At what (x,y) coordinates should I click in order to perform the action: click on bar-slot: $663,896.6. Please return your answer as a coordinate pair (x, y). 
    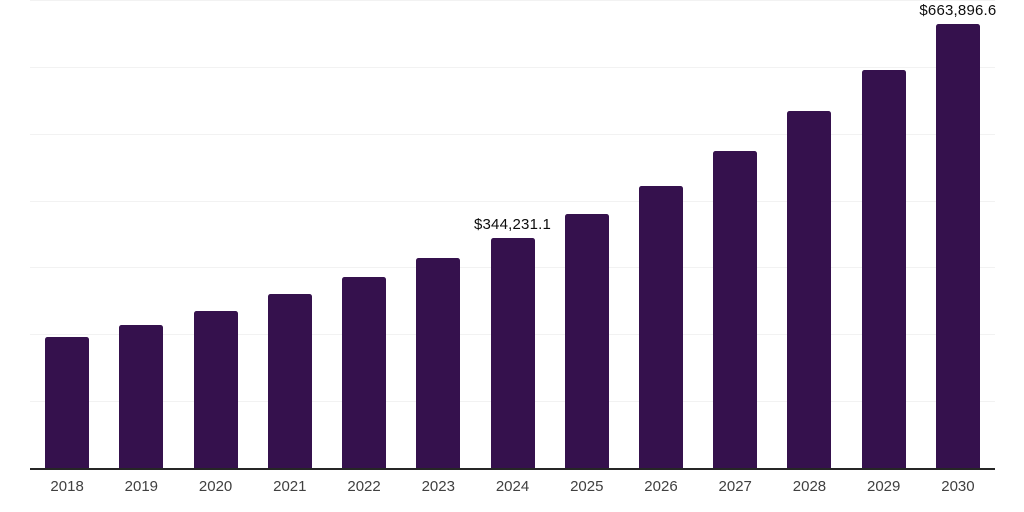
    Looking at the image, I should click on (958, 234).